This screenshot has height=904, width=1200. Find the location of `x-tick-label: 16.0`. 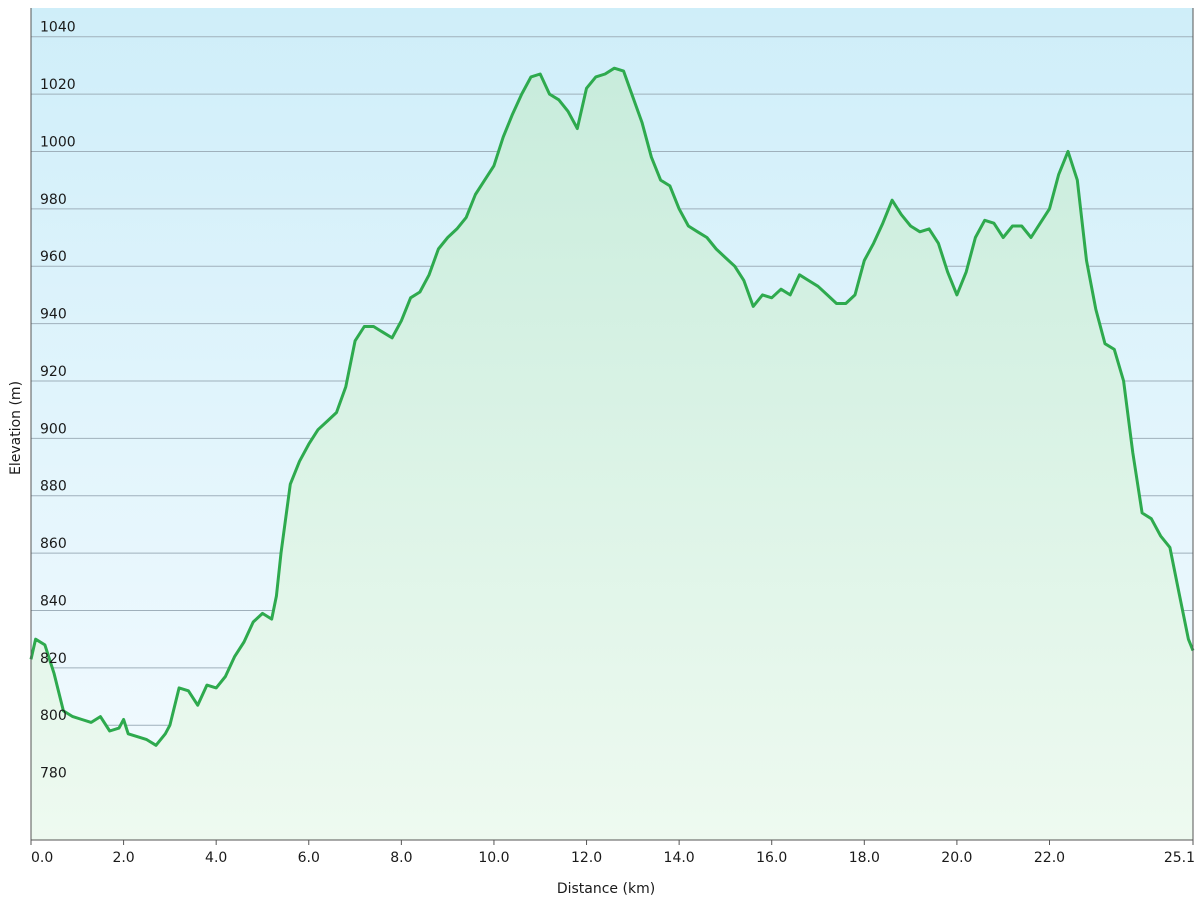

x-tick-label: 16.0 is located at coordinates (771, 858).